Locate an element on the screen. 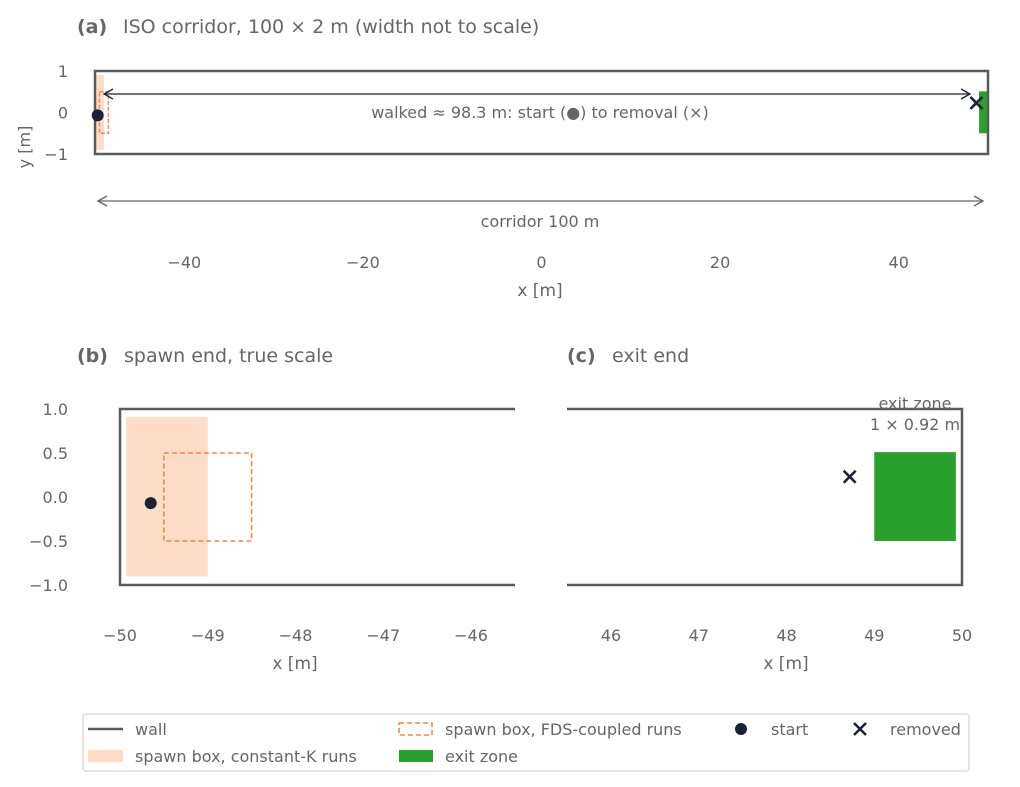  panel-c-xlabel: x [m] is located at coordinates (785, 664).